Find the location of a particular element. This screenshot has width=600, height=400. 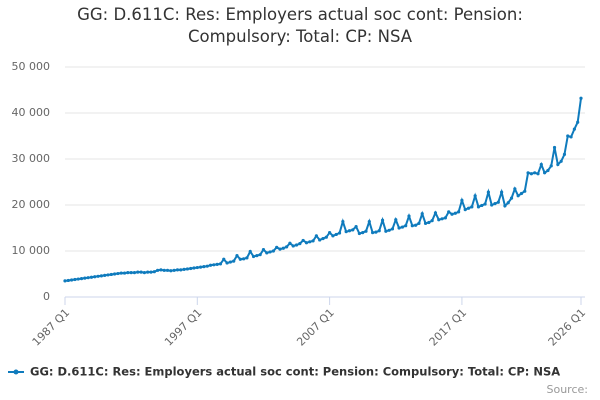

y-tick-label: 50 000 is located at coordinates (31, 66).